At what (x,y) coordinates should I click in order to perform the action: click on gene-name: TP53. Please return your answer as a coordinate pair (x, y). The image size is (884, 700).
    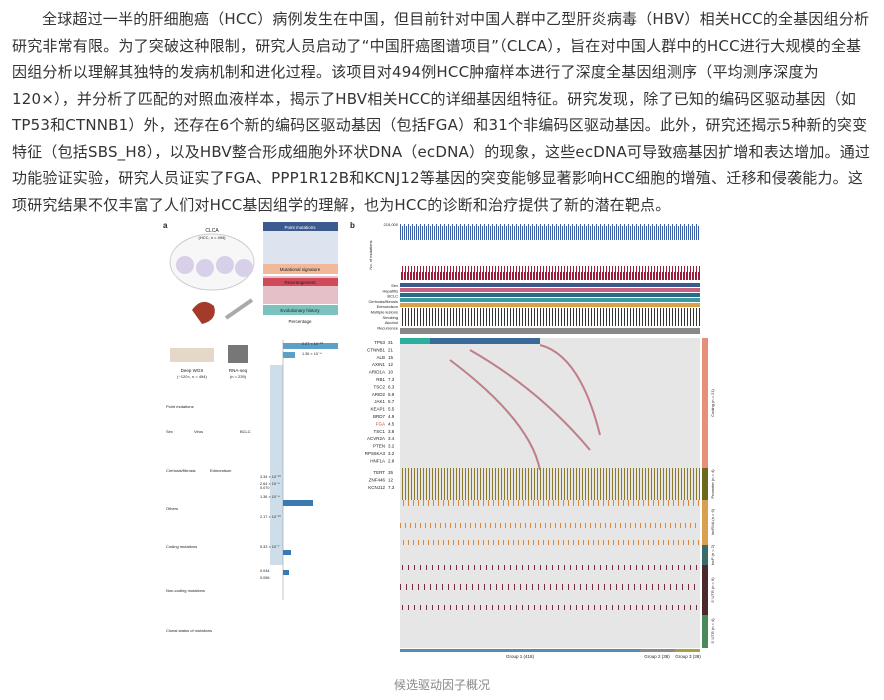
    Looking at the image, I should click on (379, 342).